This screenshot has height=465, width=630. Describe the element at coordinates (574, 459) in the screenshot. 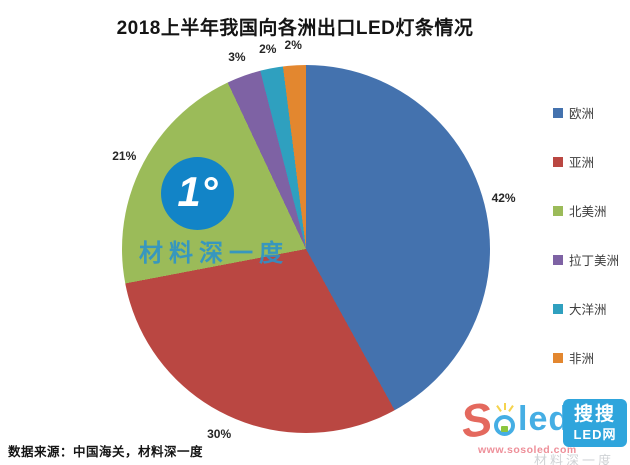

I see `clipped-watermark-fragment: 材料深一度` at that location.